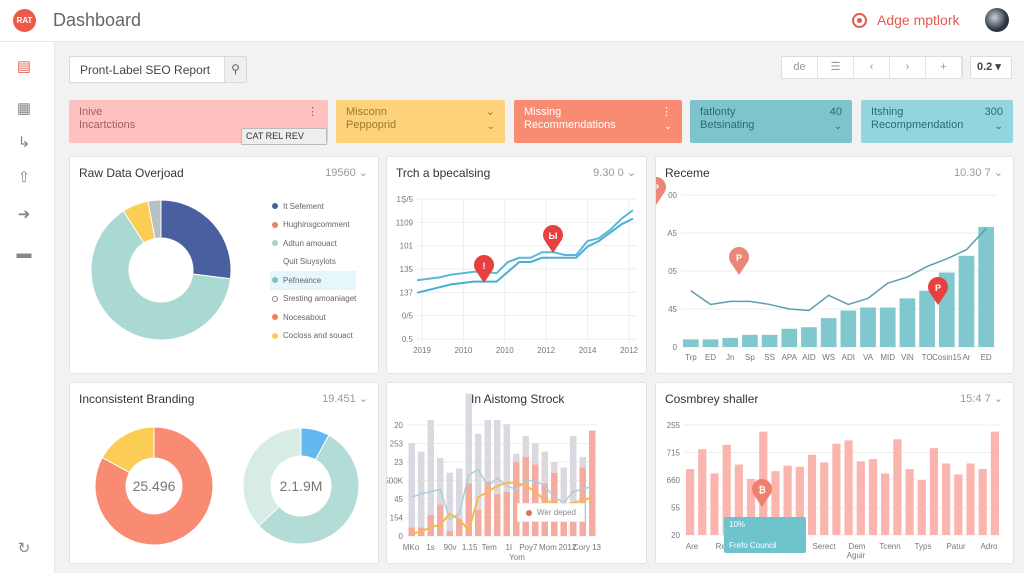 The width and height of the screenshot is (1024, 573). What do you see at coordinates (464, 350) in the screenshot?
I see `x-tick-label: 2010` at bounding box center [464, 350].